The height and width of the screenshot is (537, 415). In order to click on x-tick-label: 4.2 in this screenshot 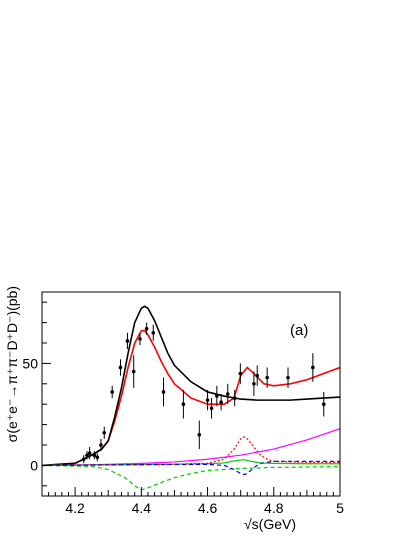, I will do `click(75, 508)`.